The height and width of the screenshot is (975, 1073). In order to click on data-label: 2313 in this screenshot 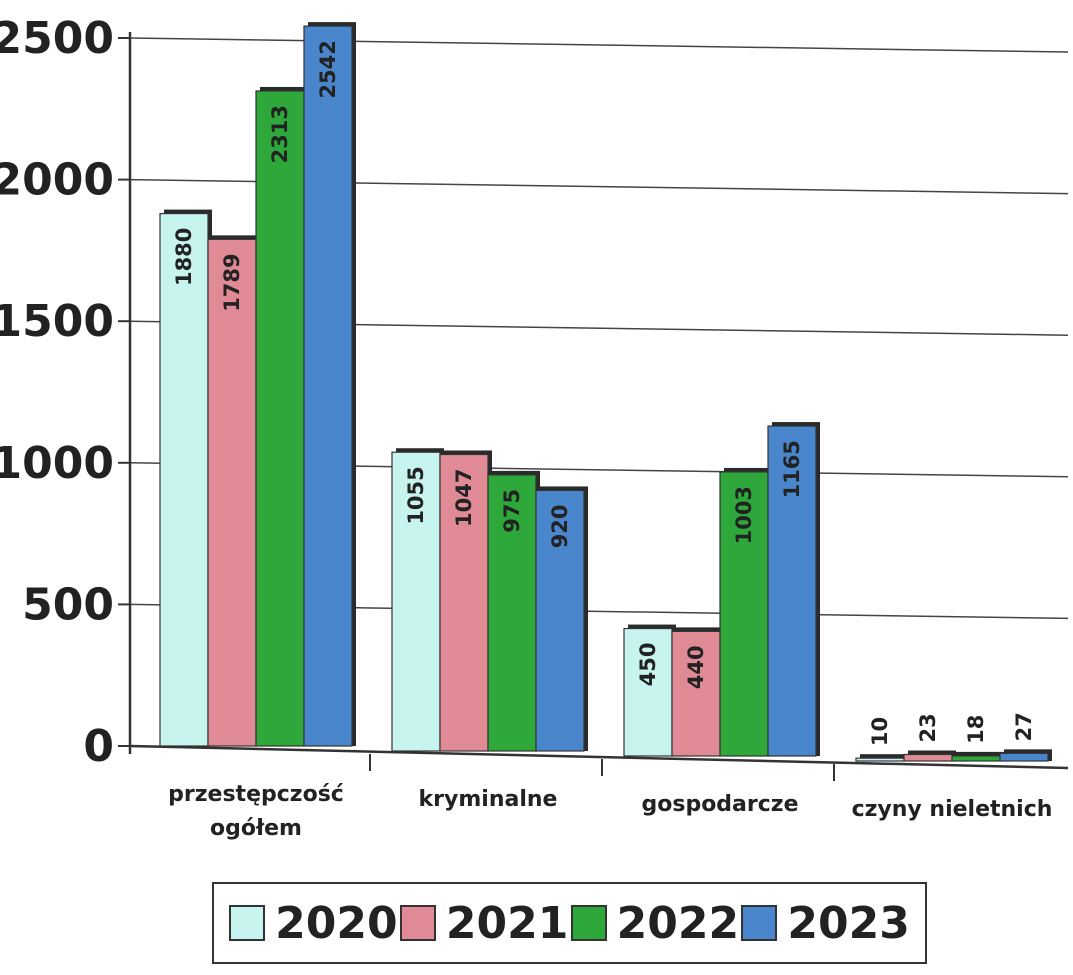, I will do `click(280, 134)`.